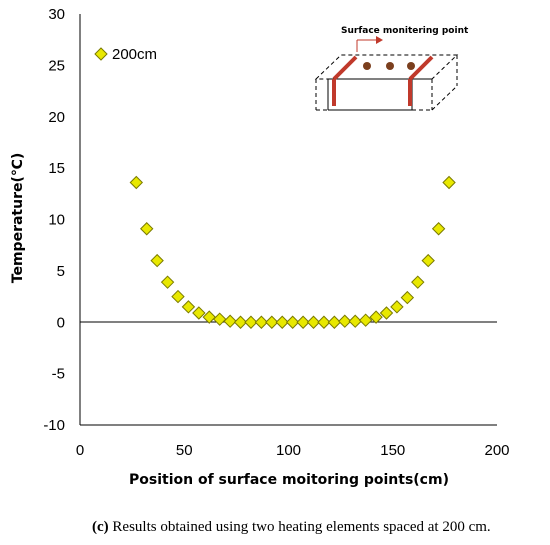 The width and height of the screenshot is (550, 545). Describe the element at coordinates (134, 54) in the screenshot. I see `legend-label: 200cm` at that location.